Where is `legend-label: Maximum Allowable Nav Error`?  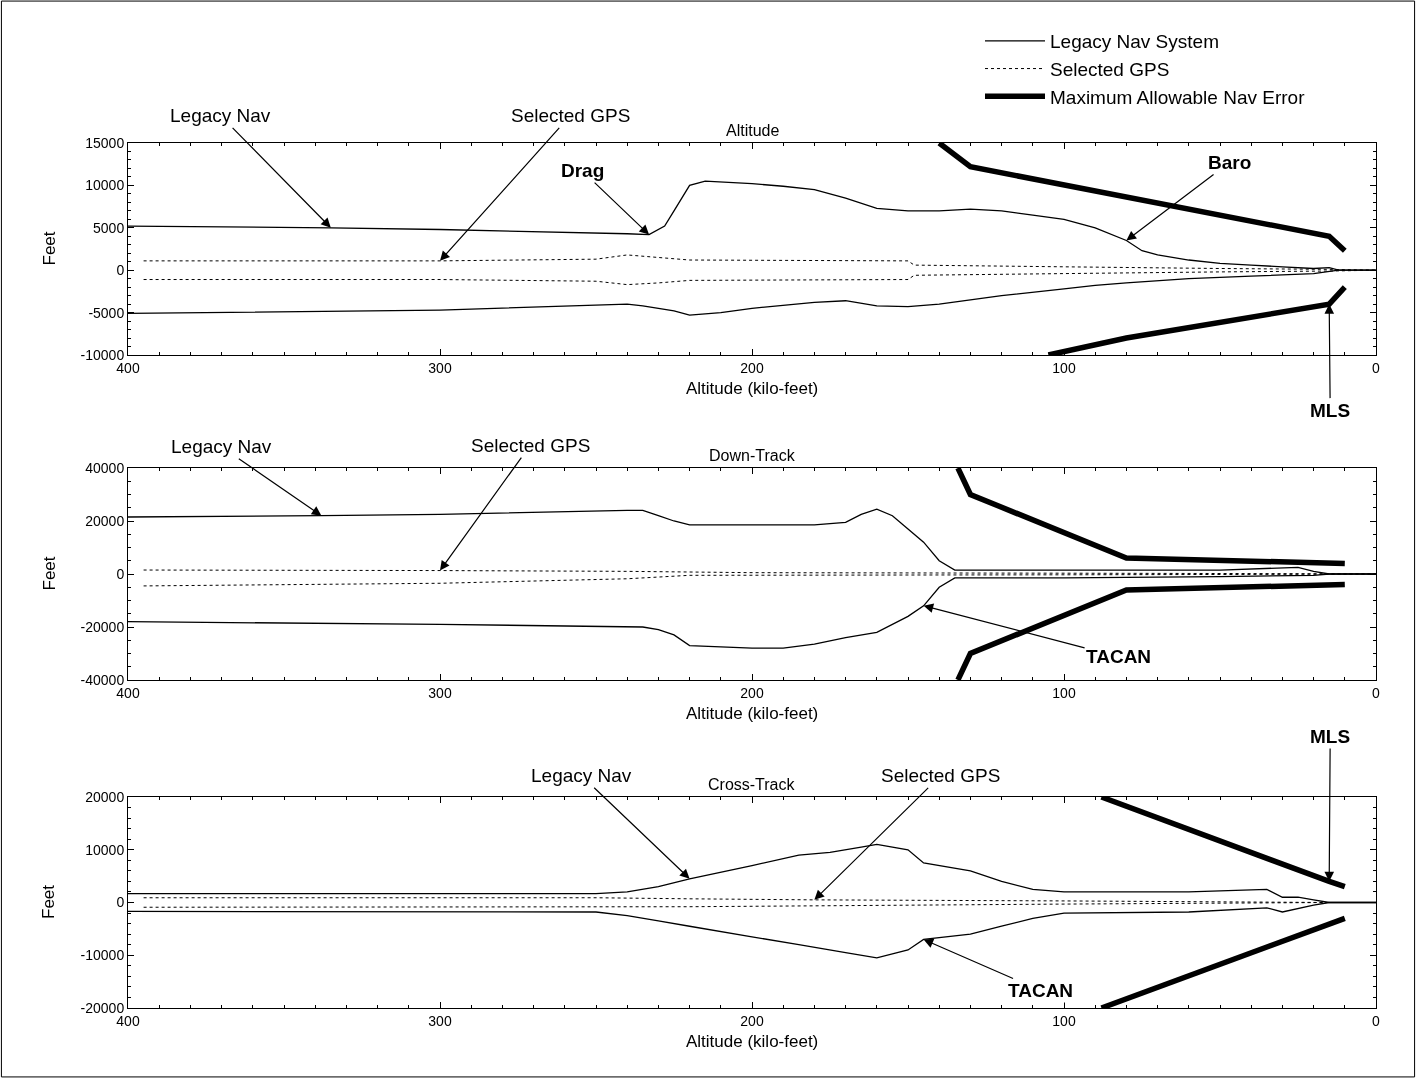
legend-label: Maximum Allowable Nav Error is located at coordinates (1178, 97).